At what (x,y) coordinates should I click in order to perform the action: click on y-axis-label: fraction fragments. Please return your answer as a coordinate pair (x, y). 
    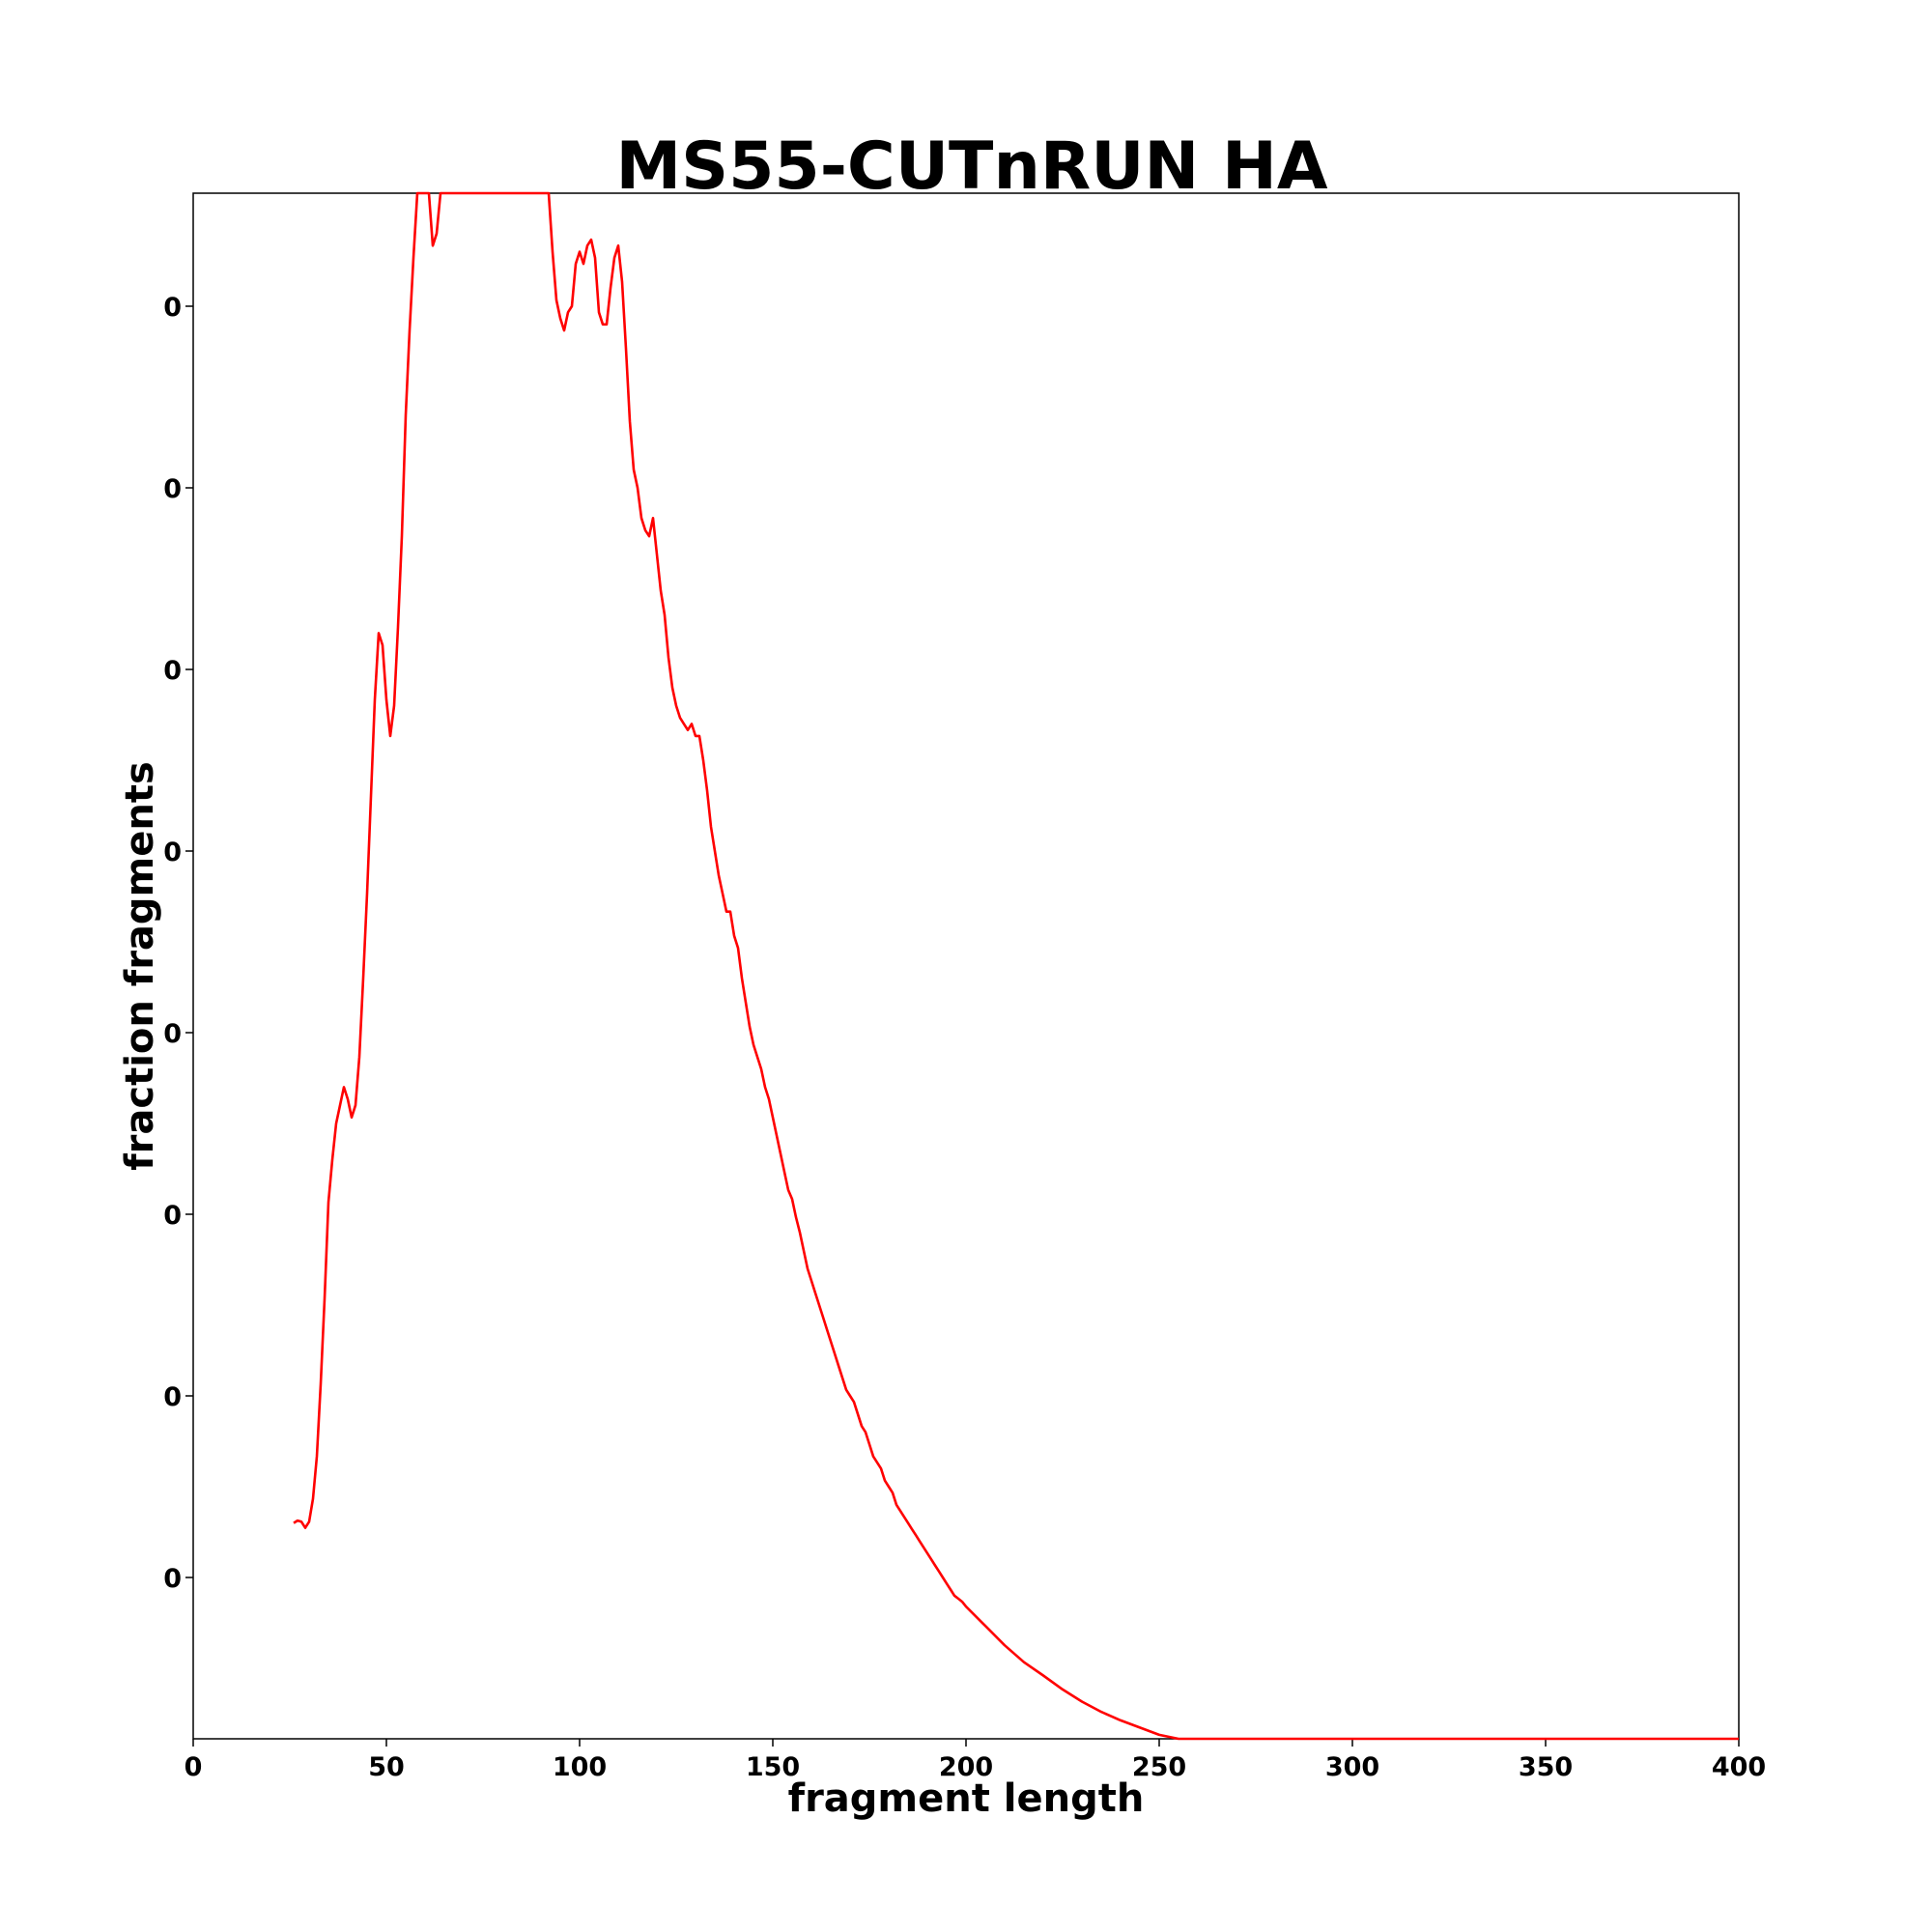
    Looking at the image, I should click on (140, 966).